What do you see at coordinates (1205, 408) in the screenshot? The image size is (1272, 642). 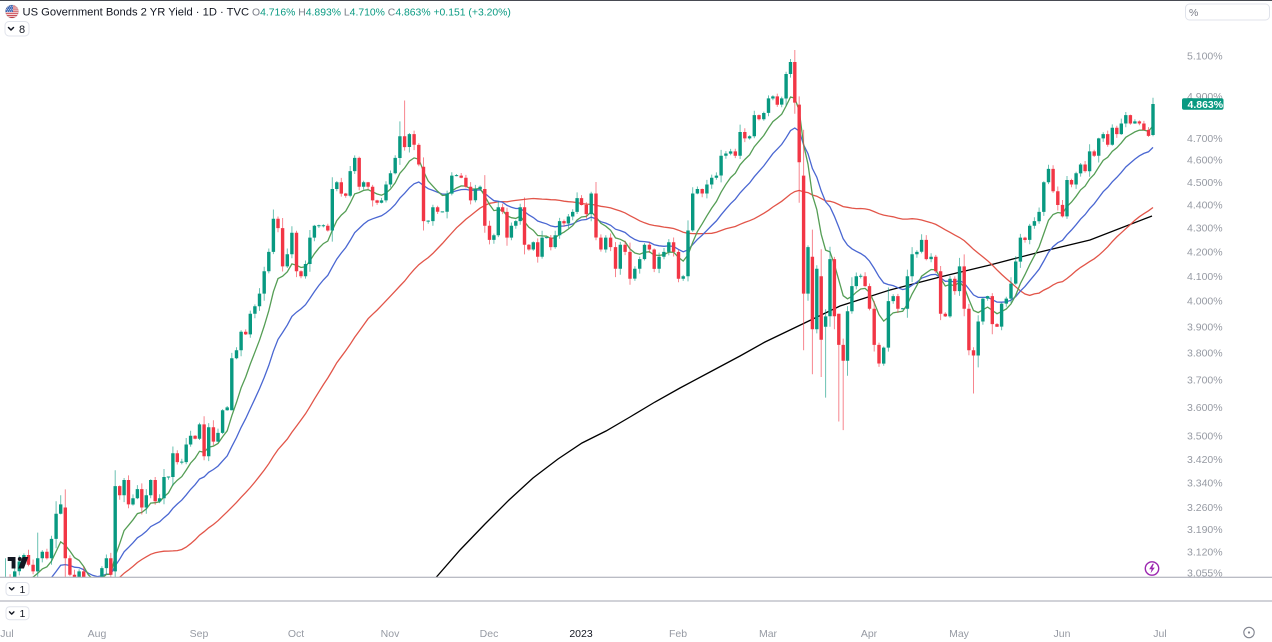 I see `svg-text: 3.600%` at bounding box center [1205, 408].